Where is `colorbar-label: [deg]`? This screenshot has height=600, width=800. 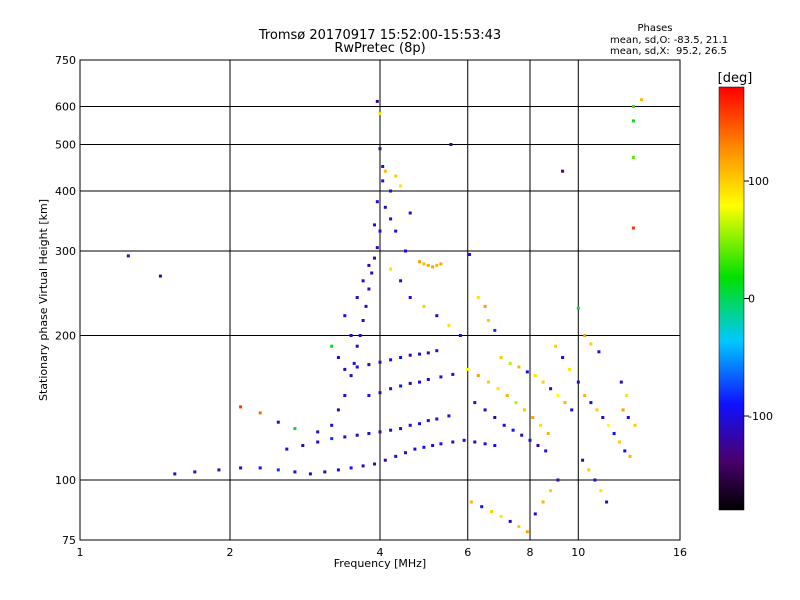 colorbar-label: [deg] is located at coordinates (735, 78).